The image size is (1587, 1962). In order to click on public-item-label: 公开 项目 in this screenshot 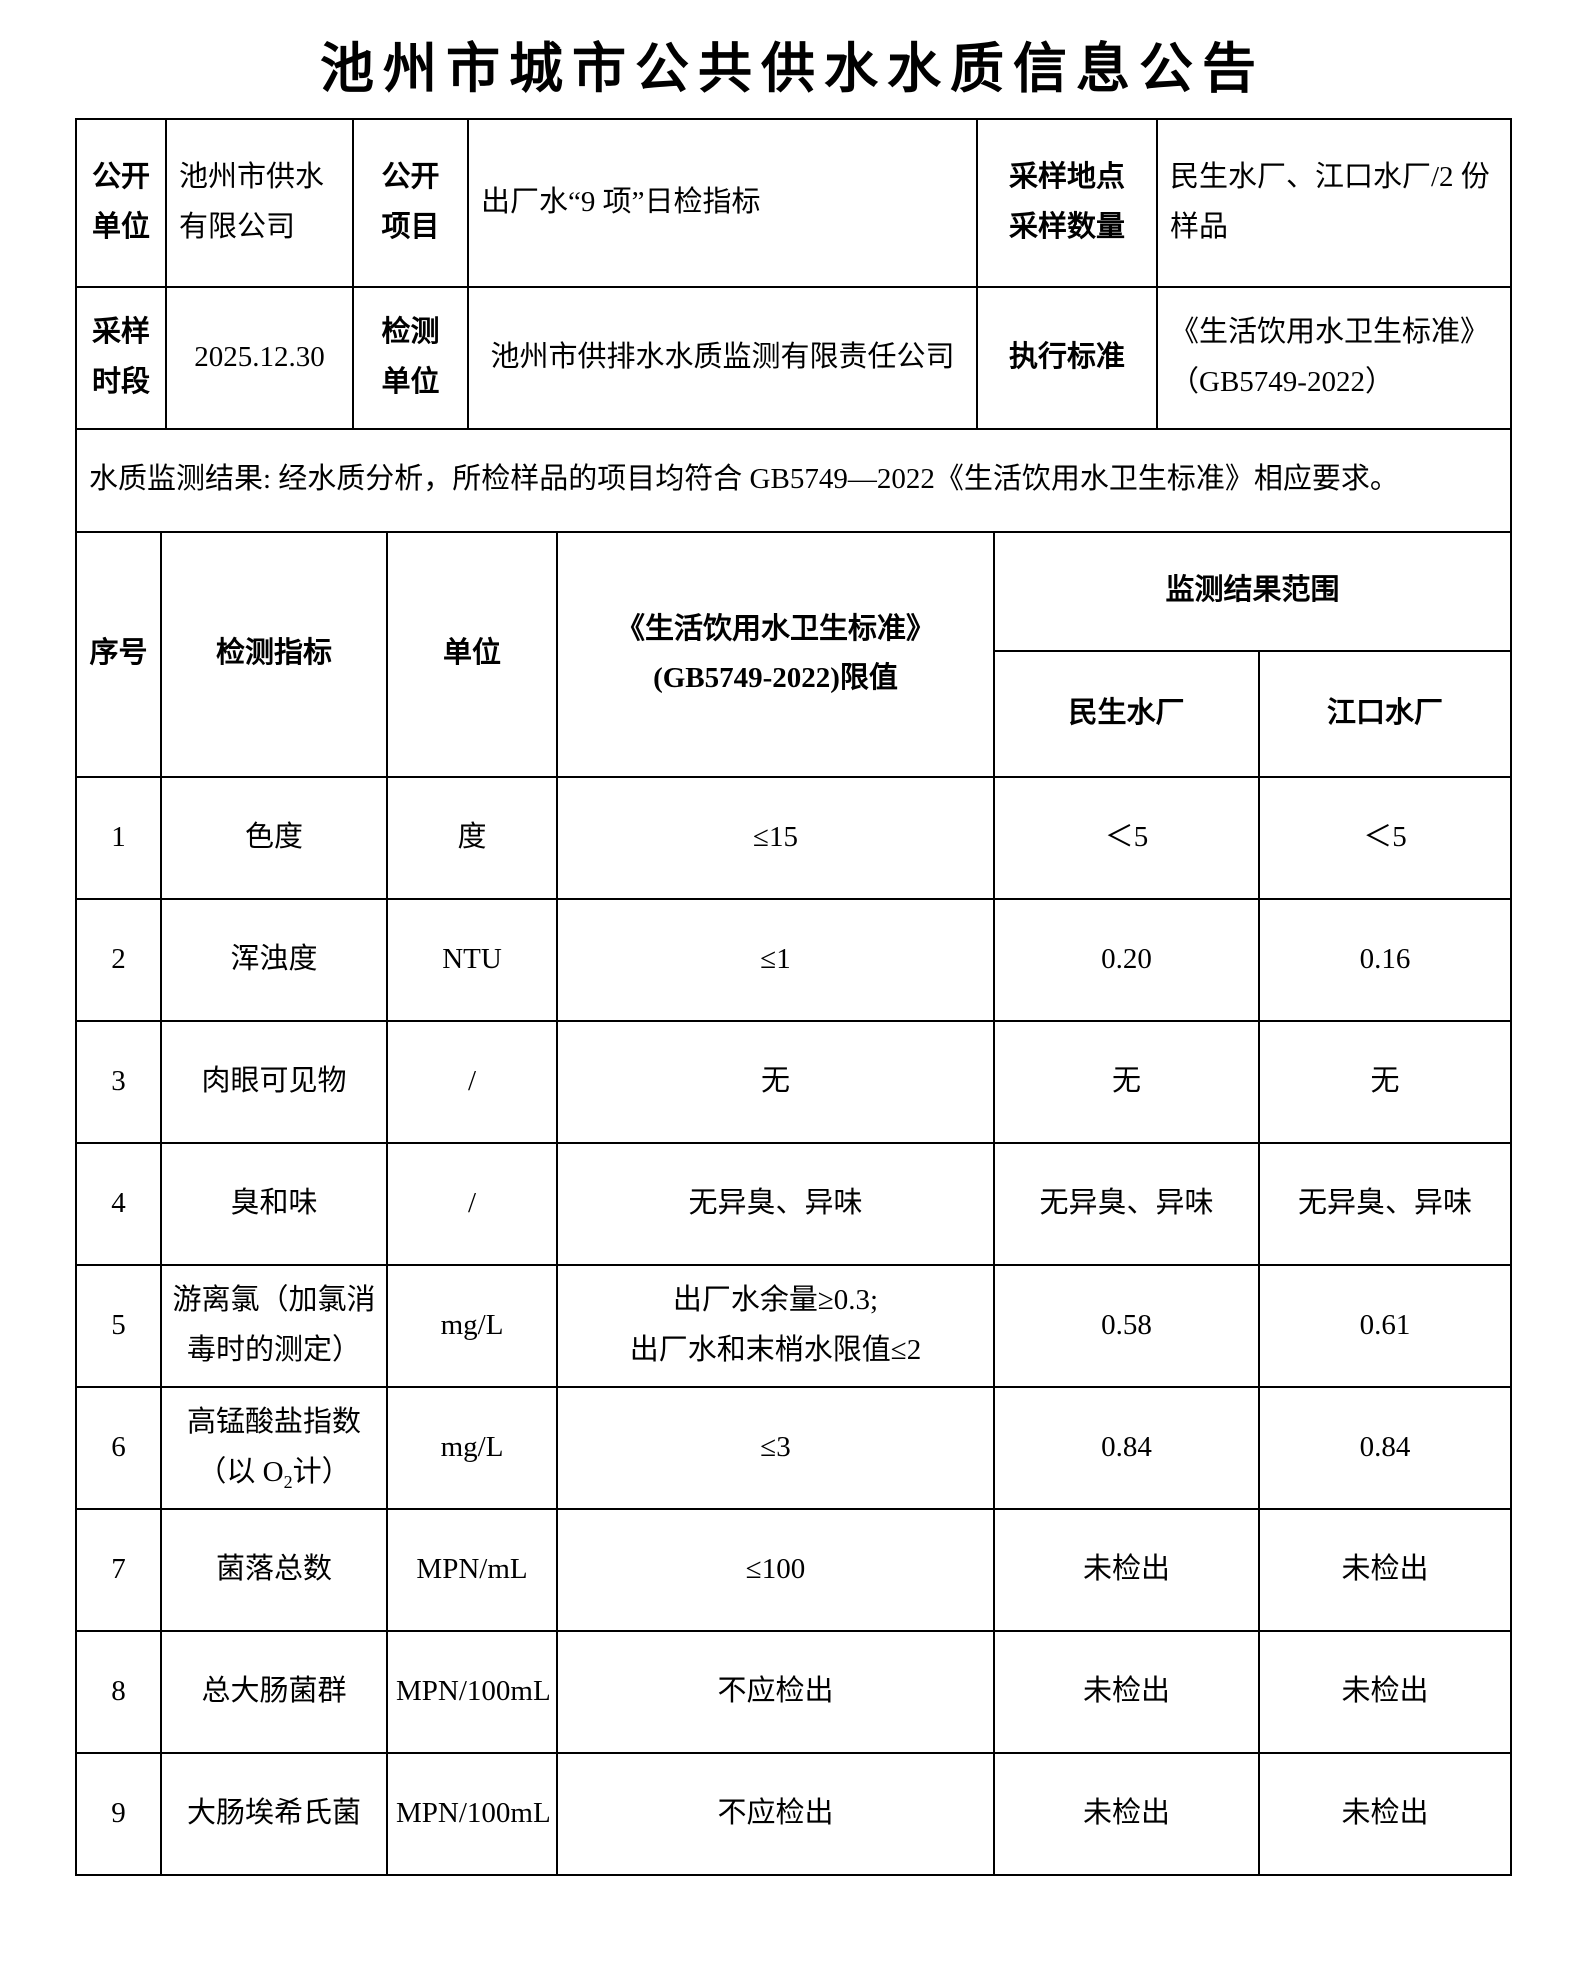, I will do `click(410, 202)`.